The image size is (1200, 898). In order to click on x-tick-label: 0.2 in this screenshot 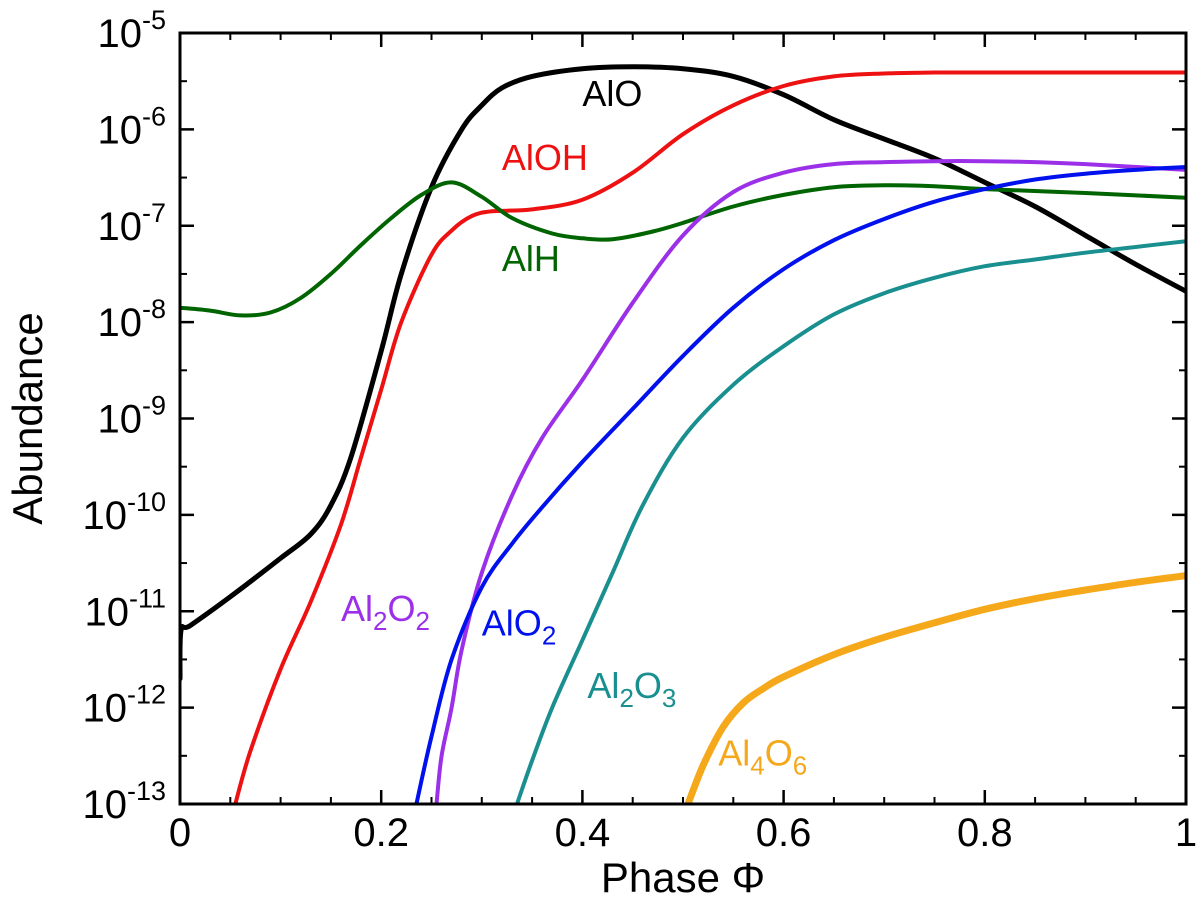, I will do `click(381, 833)`.